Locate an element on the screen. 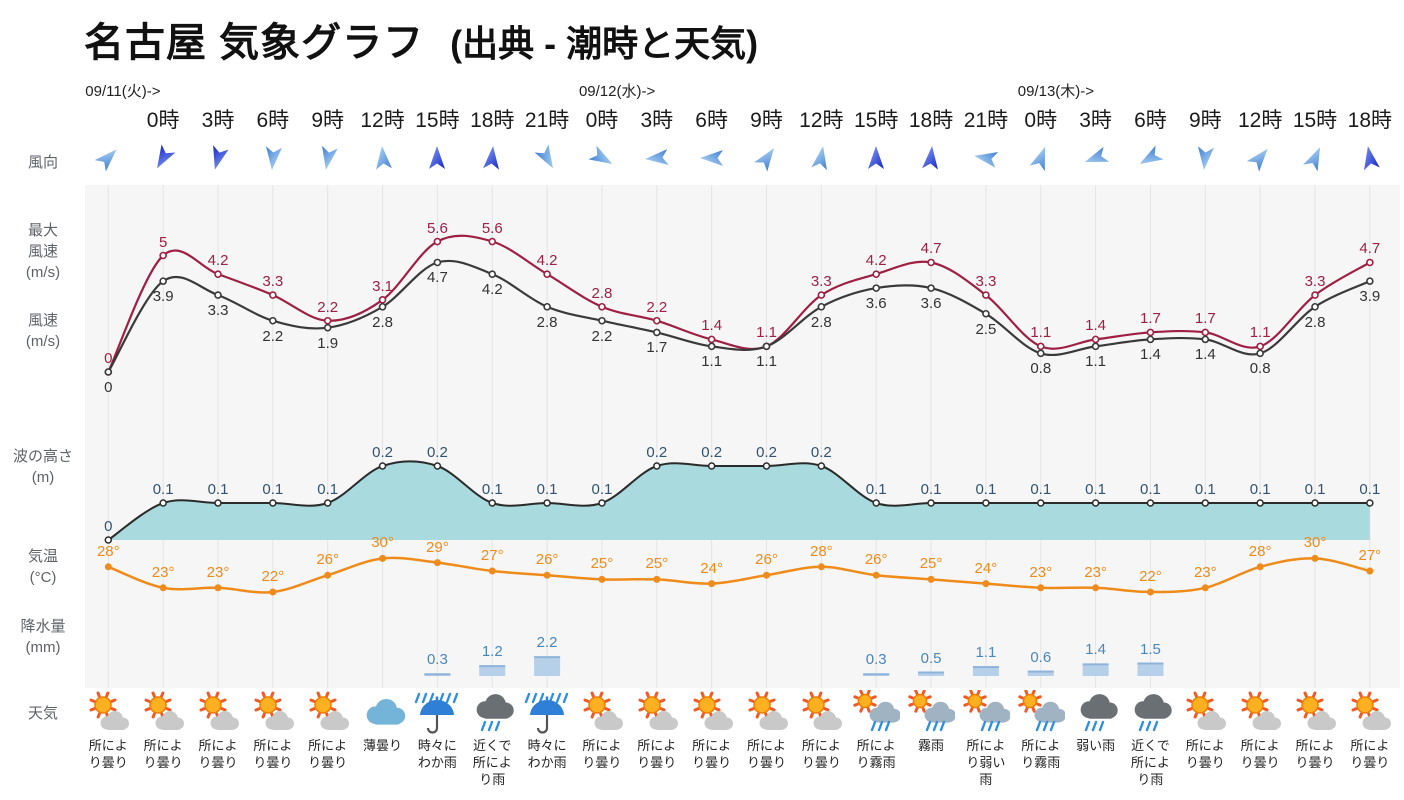 The image size is (1404, 800). weather-label: 所により霧雨 is located at coordinates (876, 754).